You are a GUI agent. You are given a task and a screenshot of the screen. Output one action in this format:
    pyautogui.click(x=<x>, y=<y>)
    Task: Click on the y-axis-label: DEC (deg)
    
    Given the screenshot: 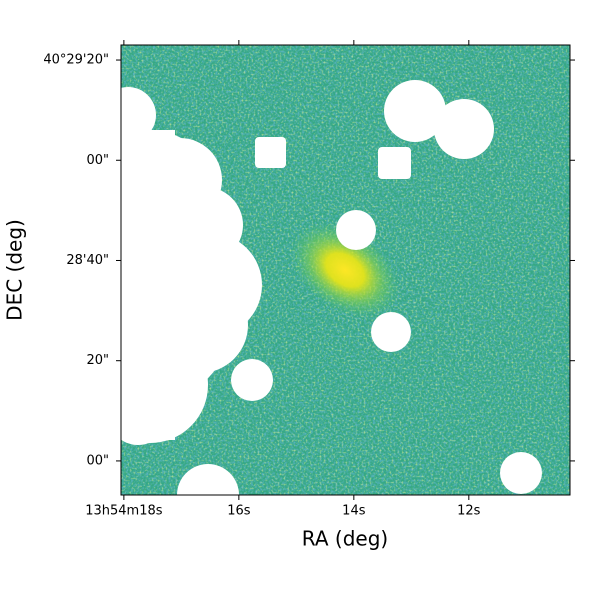 What is the action you would take?
    pyautogui.click(x=15, y=270)
    